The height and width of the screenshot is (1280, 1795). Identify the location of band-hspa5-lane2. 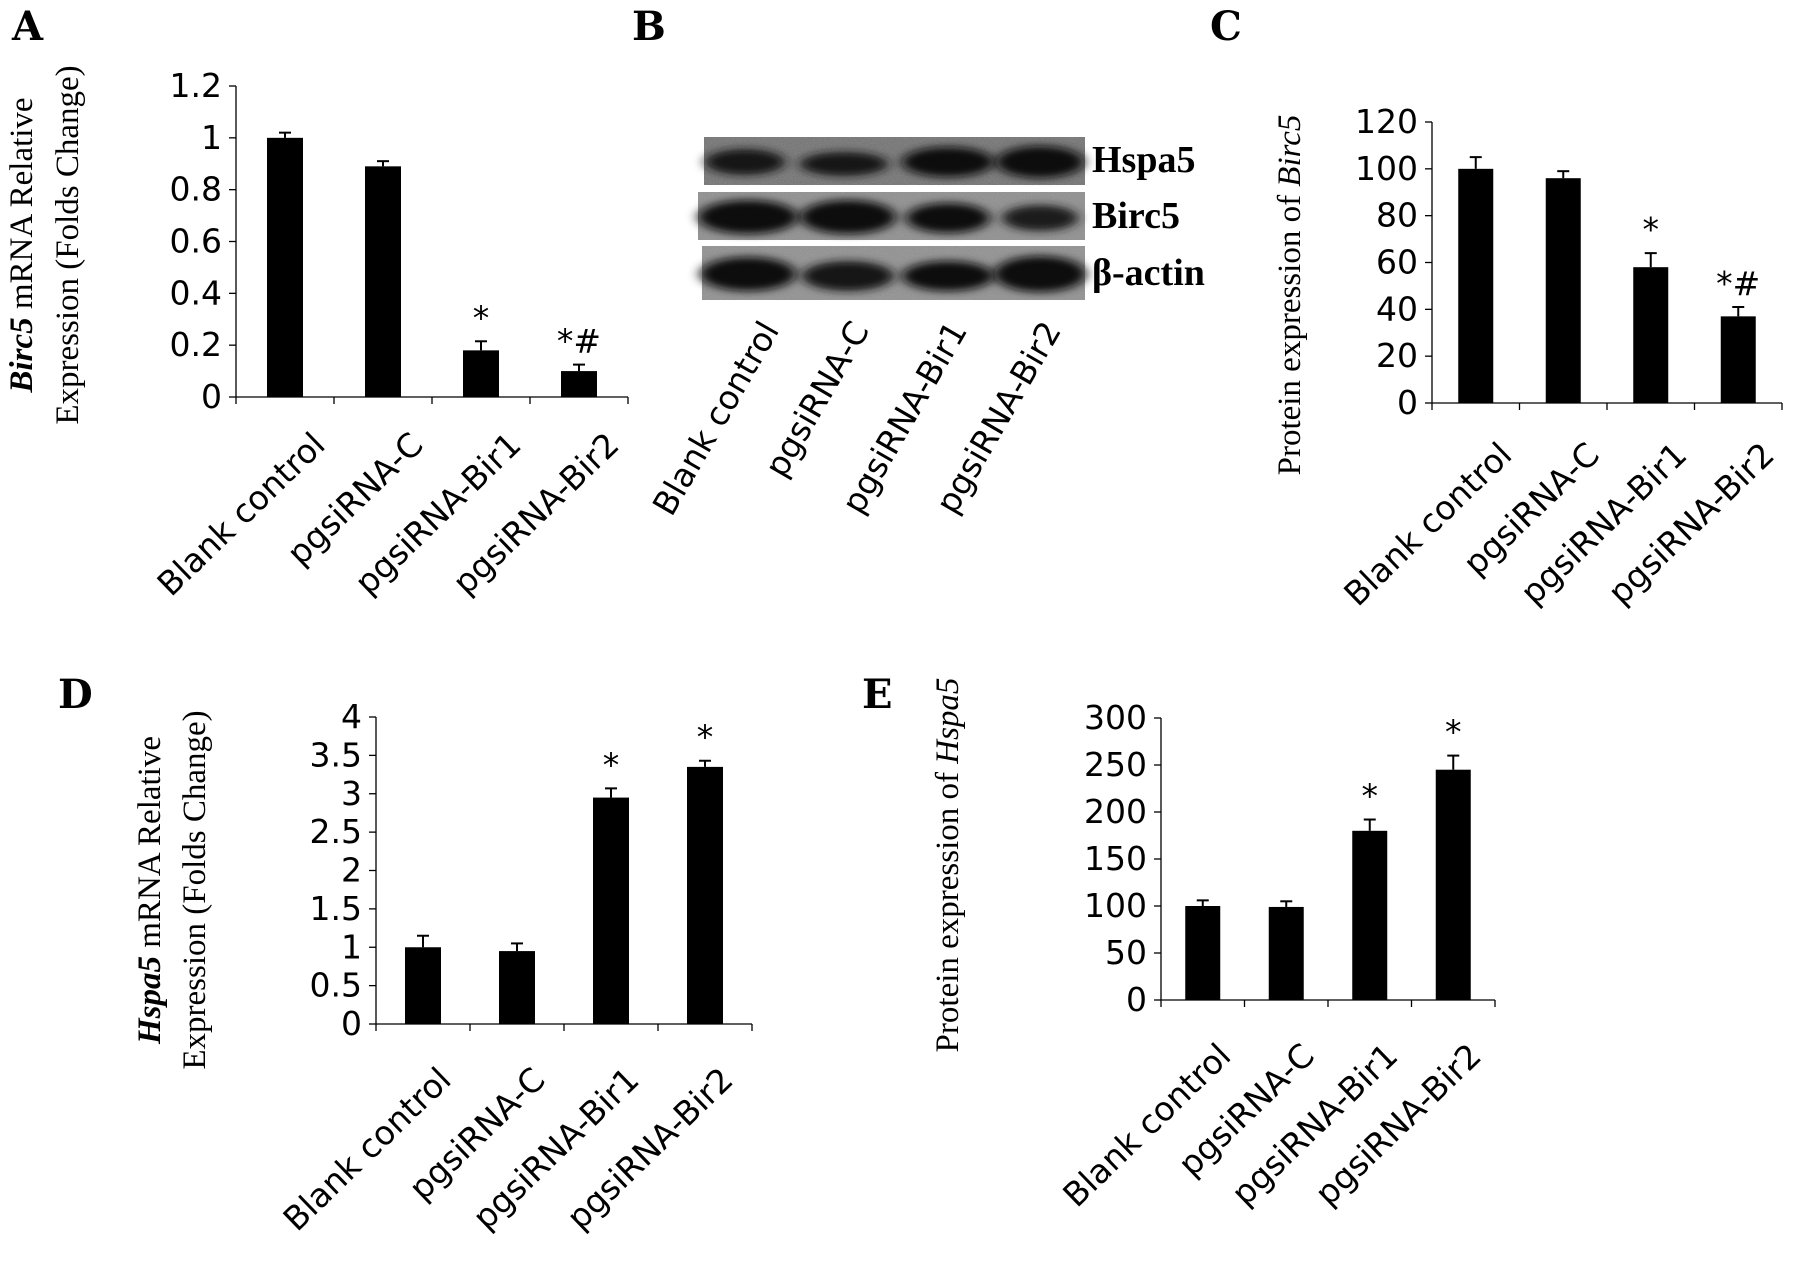
(844, 164).